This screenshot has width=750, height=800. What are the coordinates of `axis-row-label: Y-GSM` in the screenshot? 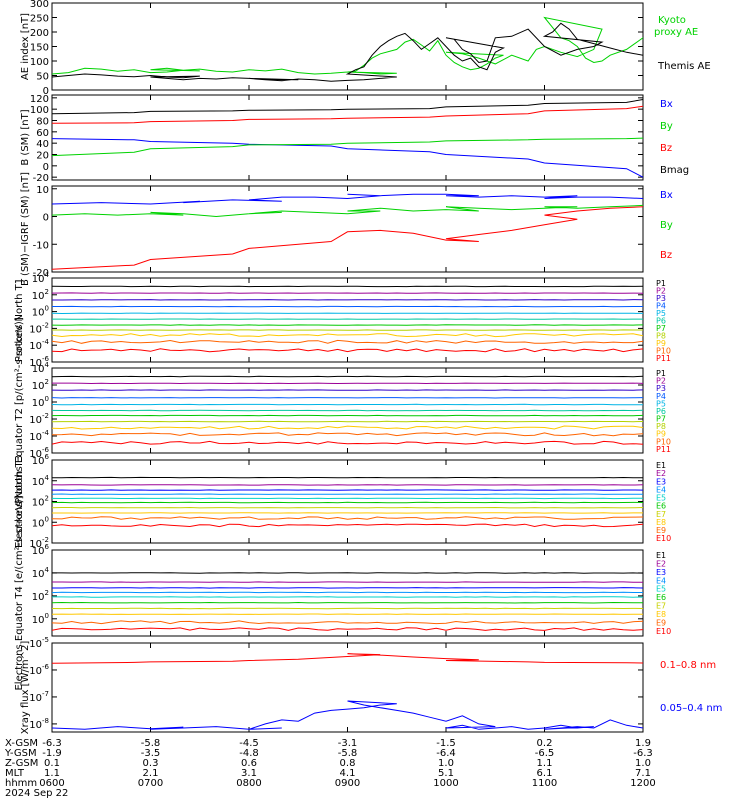 It's located at (20, 753).